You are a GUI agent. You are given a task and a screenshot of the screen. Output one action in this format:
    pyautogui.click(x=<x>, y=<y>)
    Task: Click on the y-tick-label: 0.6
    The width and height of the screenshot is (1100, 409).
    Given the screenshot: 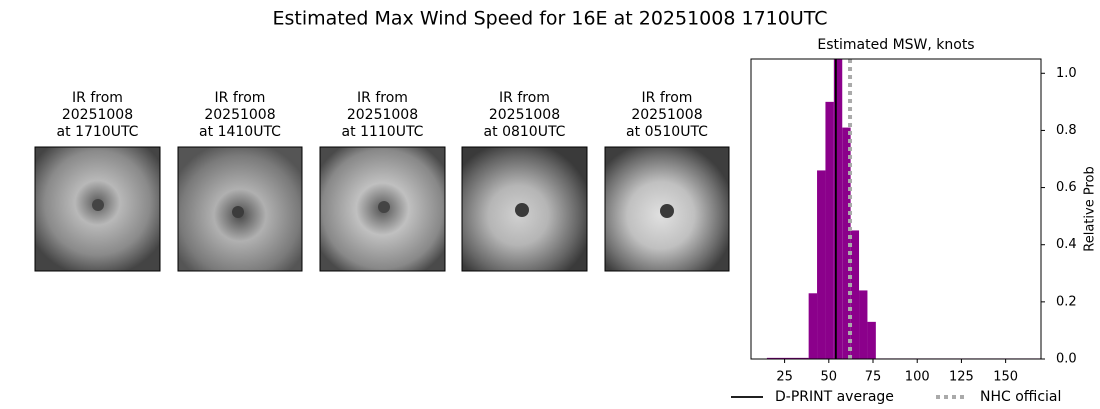 What is the action you would take?
    pyautogui.click(x=1066, y=187)
    